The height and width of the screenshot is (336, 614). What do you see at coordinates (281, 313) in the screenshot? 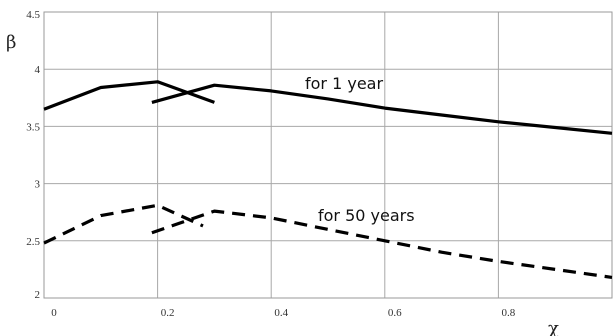
I see `x-tick-label: 0.4` at bounding box center [281, 313].